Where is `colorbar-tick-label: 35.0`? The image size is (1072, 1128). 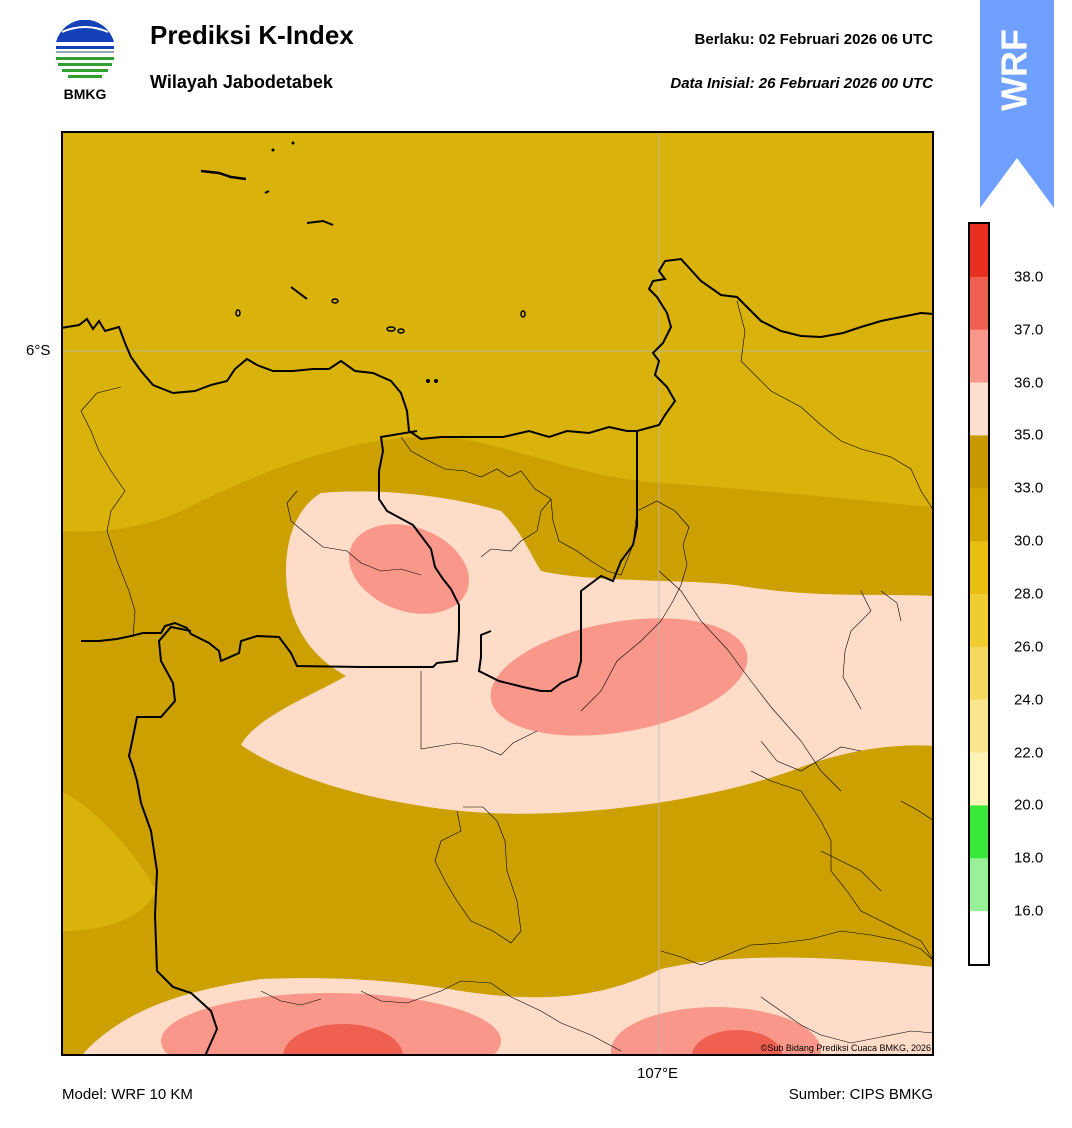 colorbar-tick-label: 35.0 is located at coordinates (1029, 435).